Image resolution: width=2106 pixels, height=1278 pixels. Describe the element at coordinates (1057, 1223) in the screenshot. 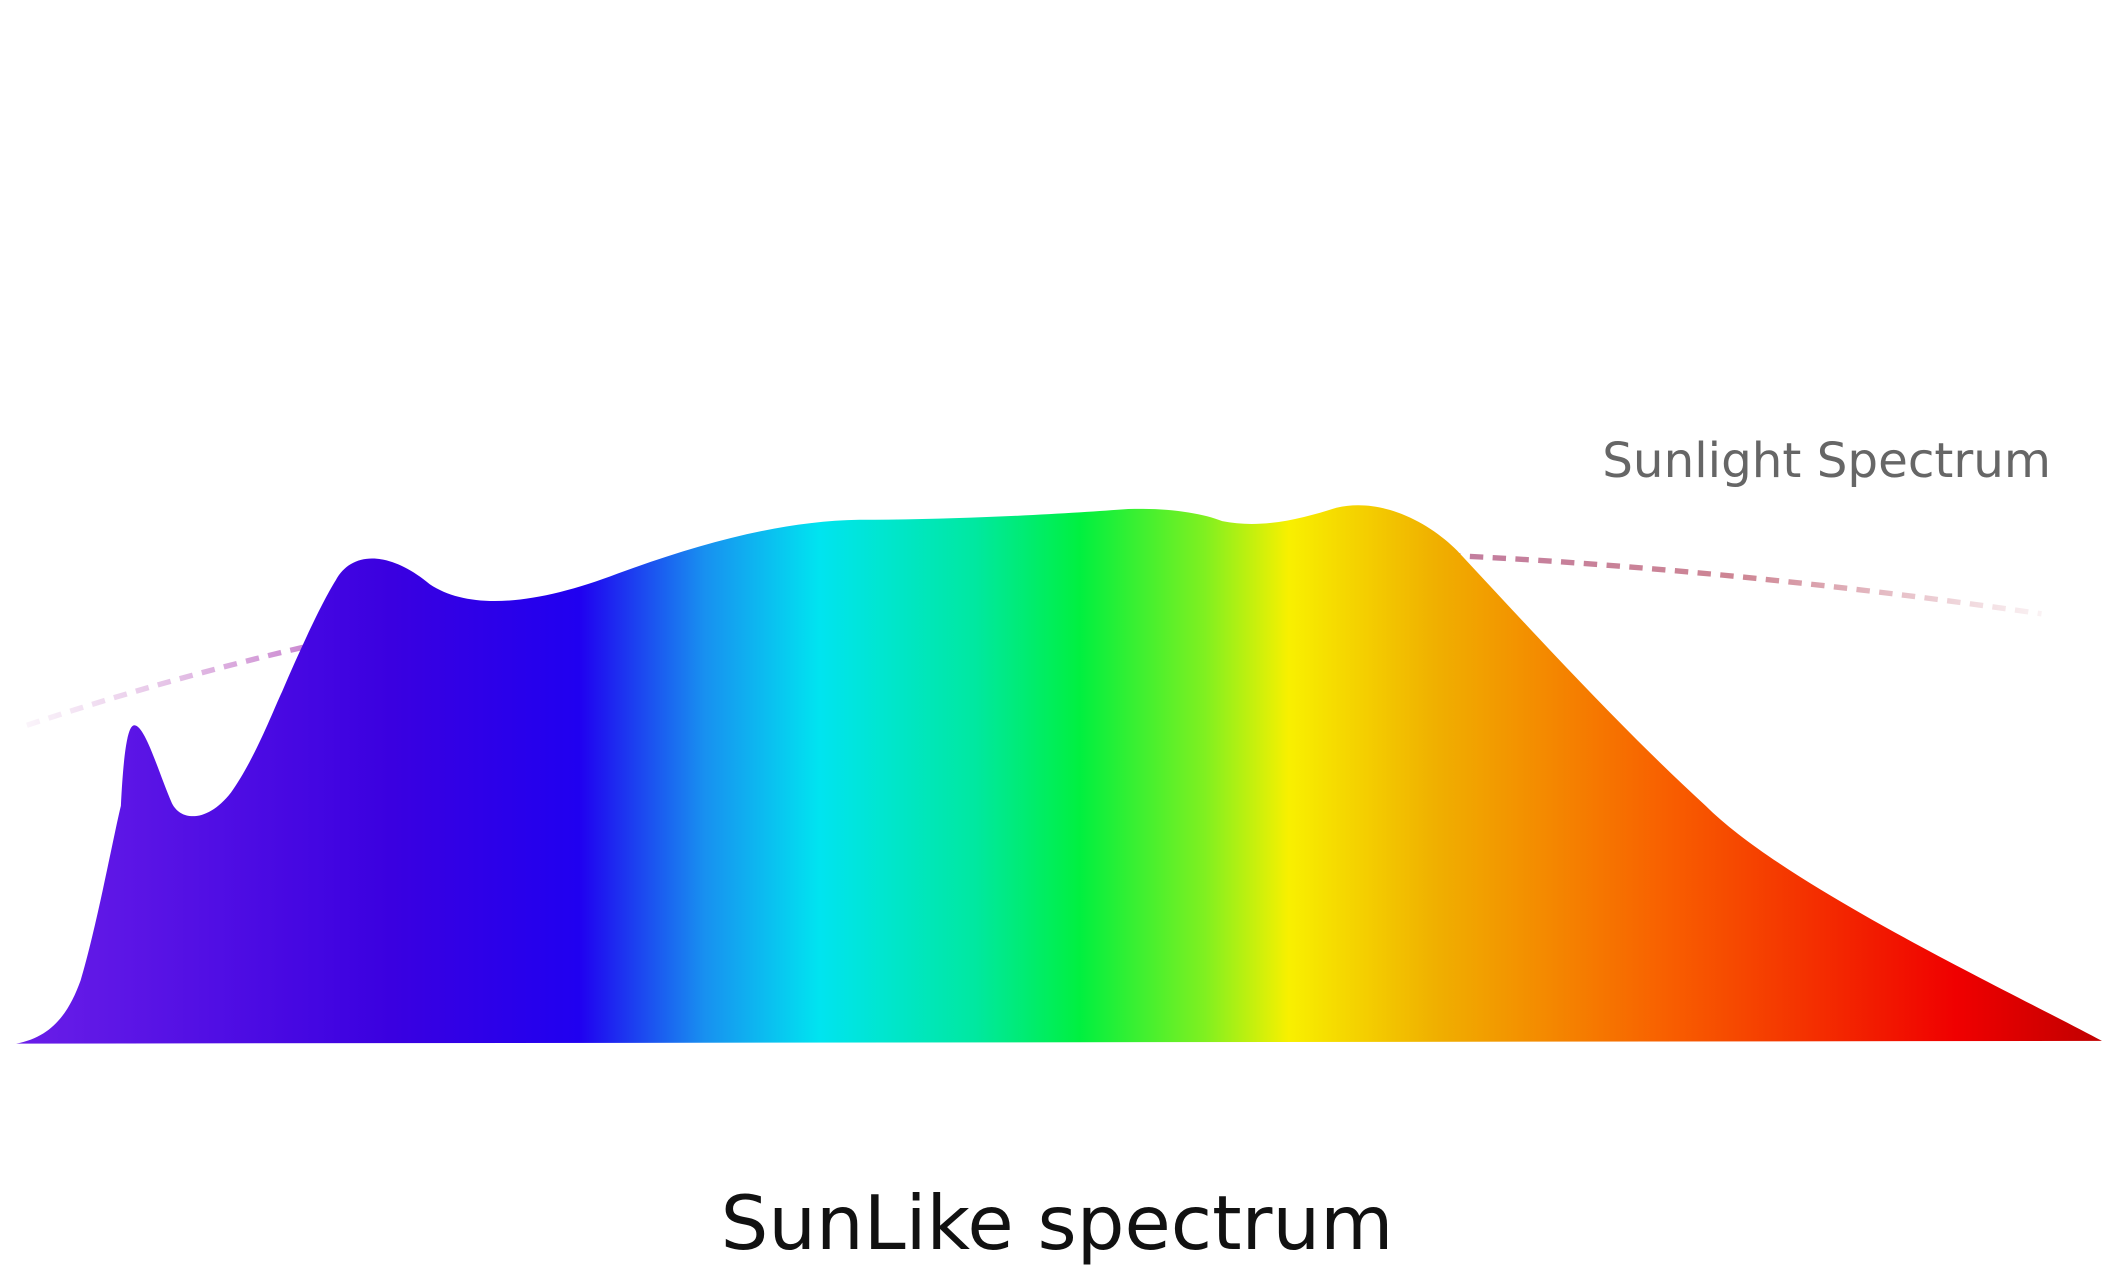

I see `caption: SunLike spectrum` at that location.